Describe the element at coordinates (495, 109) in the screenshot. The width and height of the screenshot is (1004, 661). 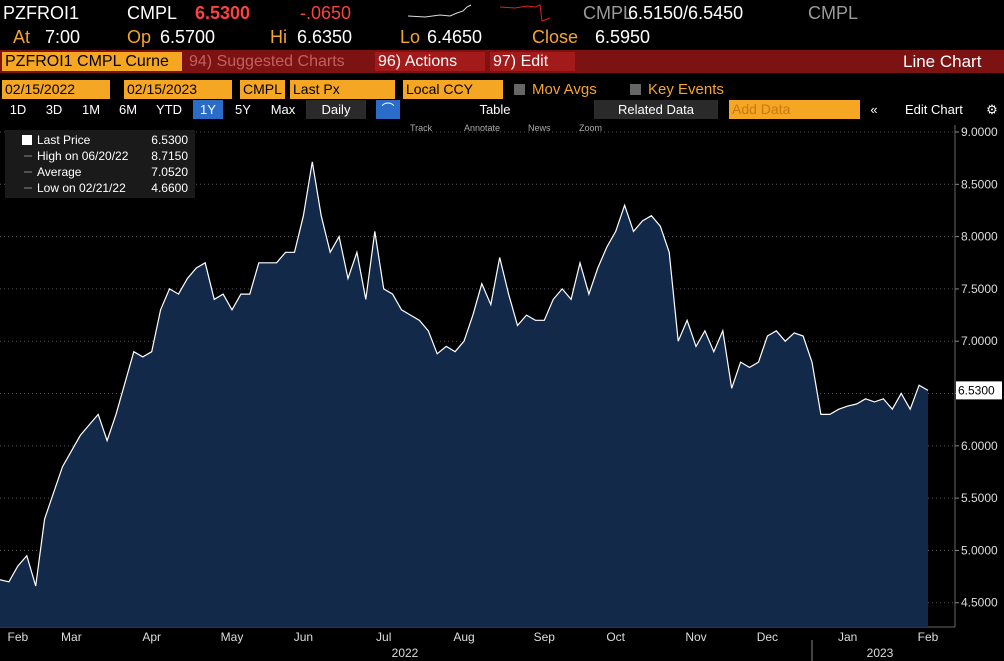
I see `table-button: Table` at that location.